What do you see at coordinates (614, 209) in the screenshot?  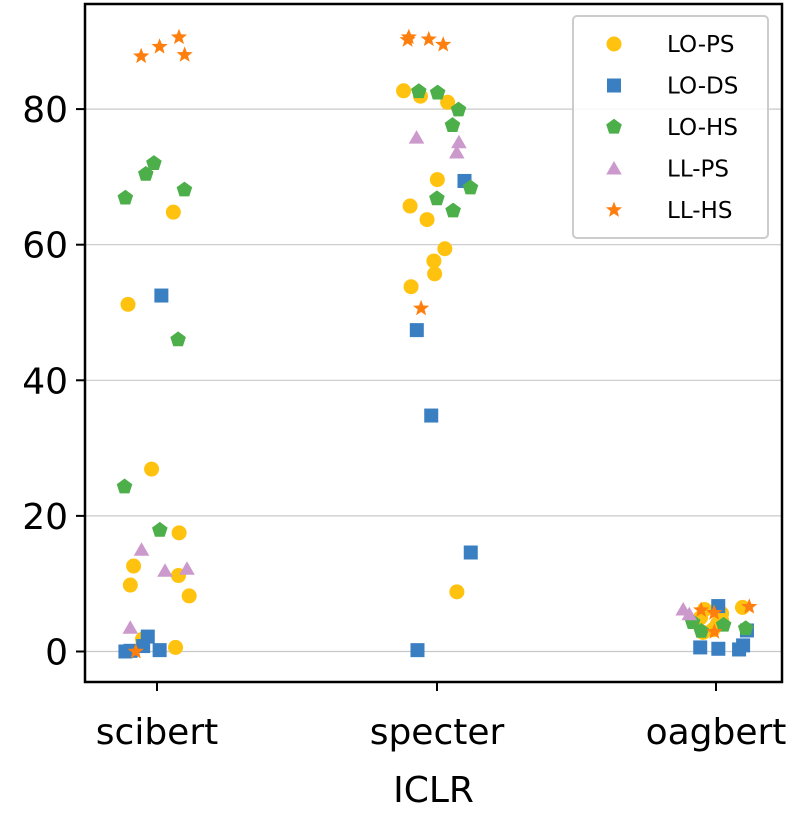 I see `legend-marker-LL-HS` at bounding box center [614, 209].